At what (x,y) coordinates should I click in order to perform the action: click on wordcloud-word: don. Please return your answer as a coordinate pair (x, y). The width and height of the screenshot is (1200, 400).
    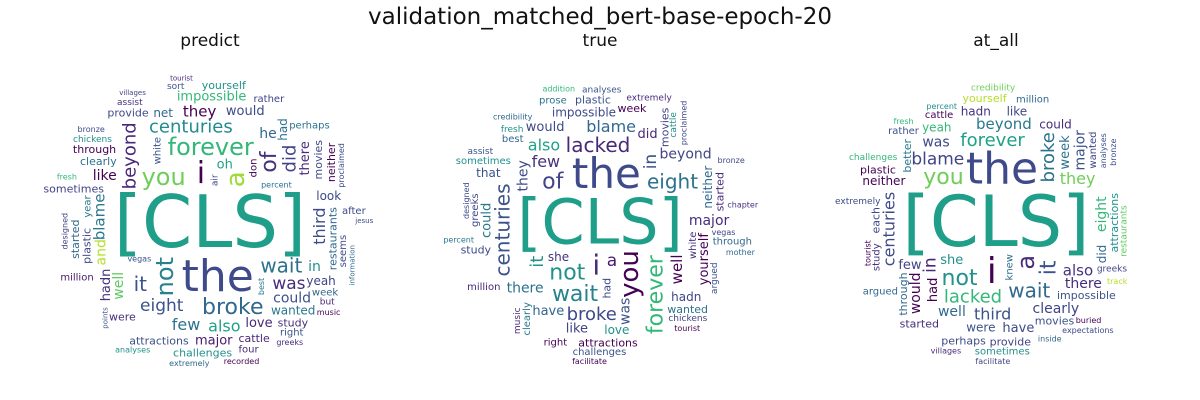
    Looking at the image, I should click on (253, 168).